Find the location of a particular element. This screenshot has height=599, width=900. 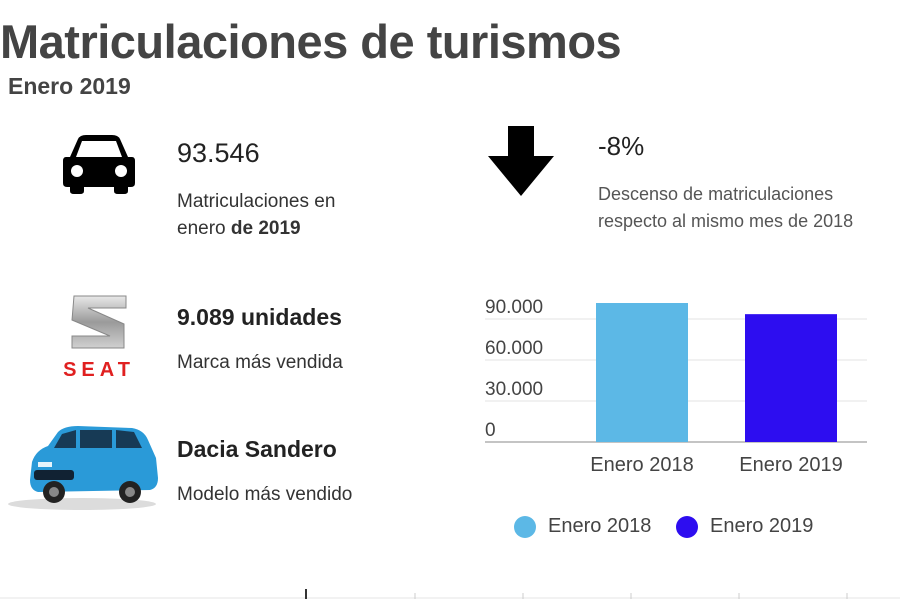

bar-enero-2018 is located at coordinates (642, 372).